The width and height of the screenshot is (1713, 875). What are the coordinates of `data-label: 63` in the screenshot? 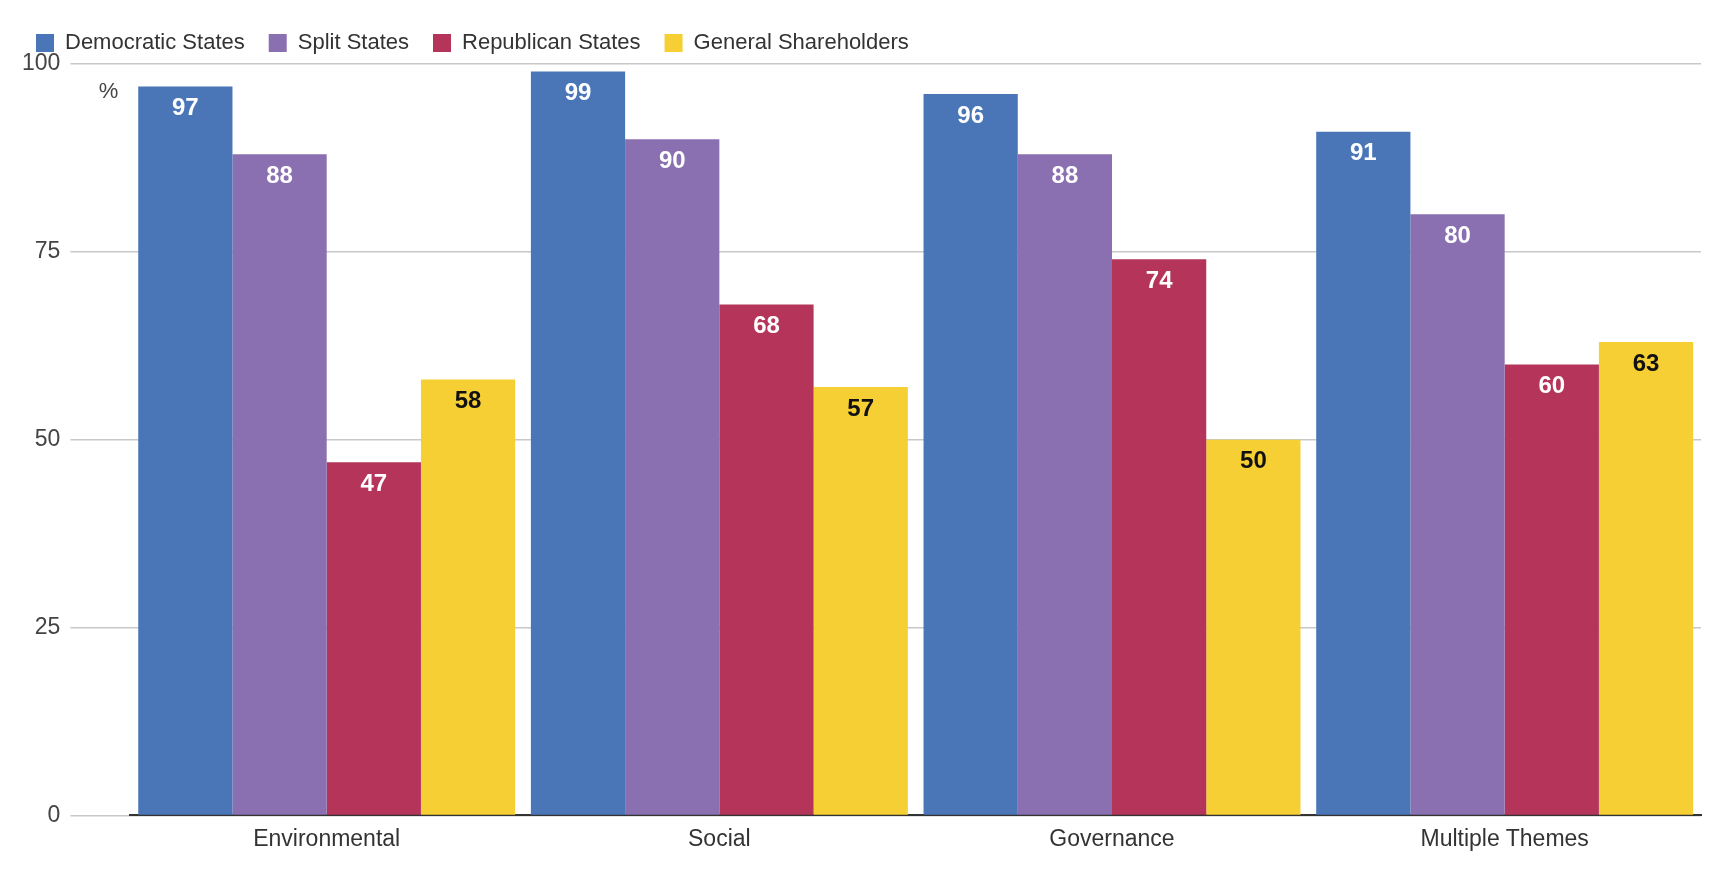 It's located at (1646, 362).